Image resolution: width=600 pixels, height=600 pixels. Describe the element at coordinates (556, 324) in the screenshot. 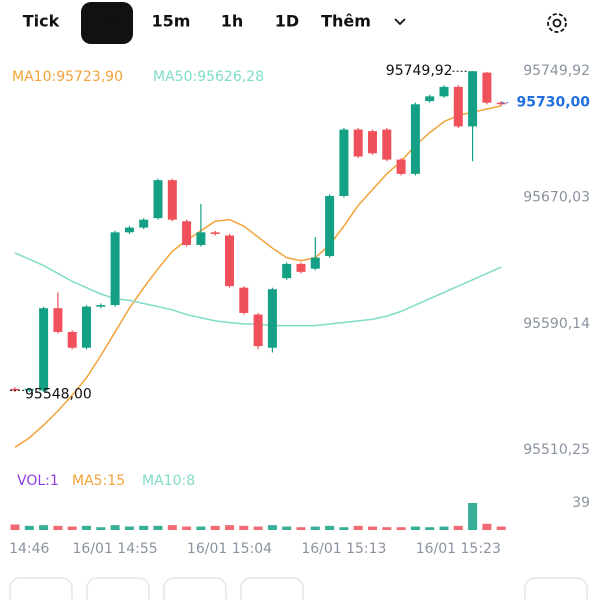

I see `y-tick-label: 95590,14` at that location.